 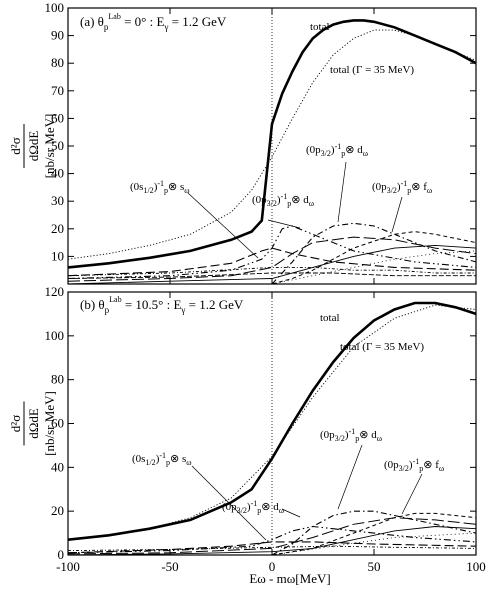 What do you see at coordinates (57, 200) in the screenshot?
I see `y-tick-label: 30` at bounding box center [57, 200].